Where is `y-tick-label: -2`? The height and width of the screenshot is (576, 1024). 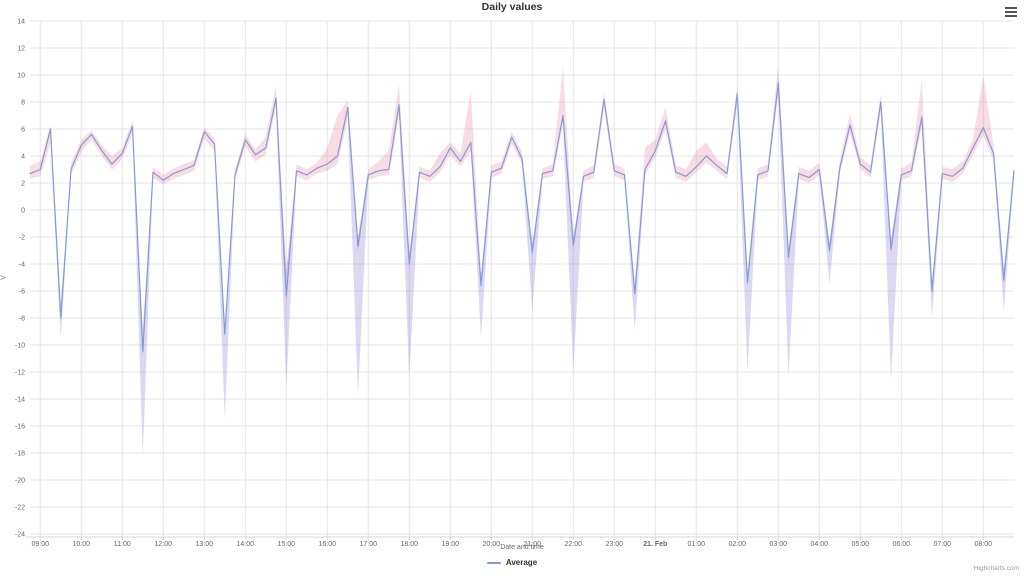
y-tick-label: -2 is located at coordinates (22, 237).